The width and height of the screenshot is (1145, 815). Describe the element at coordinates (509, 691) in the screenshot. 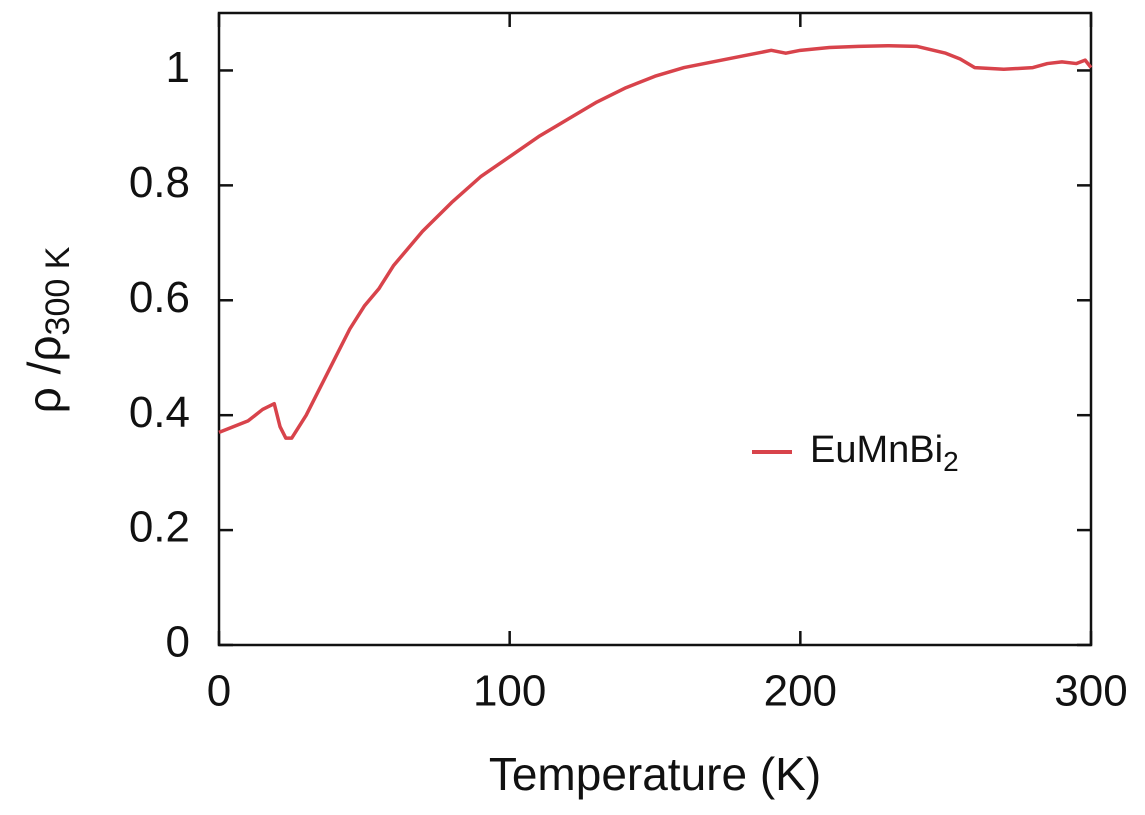

I see `x-tick-label: 100` at that location.